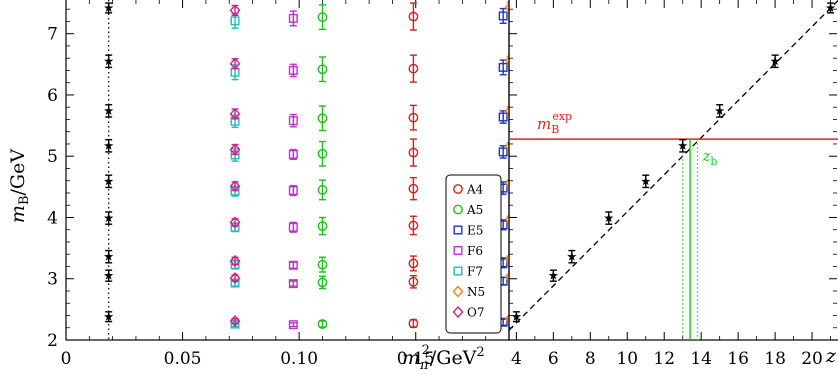 The height and width of the screenshot is (374, 838). Describe the element at coordinates (554, 123) in the screenshot. I see `m-exp-label: mBexp` at that location.